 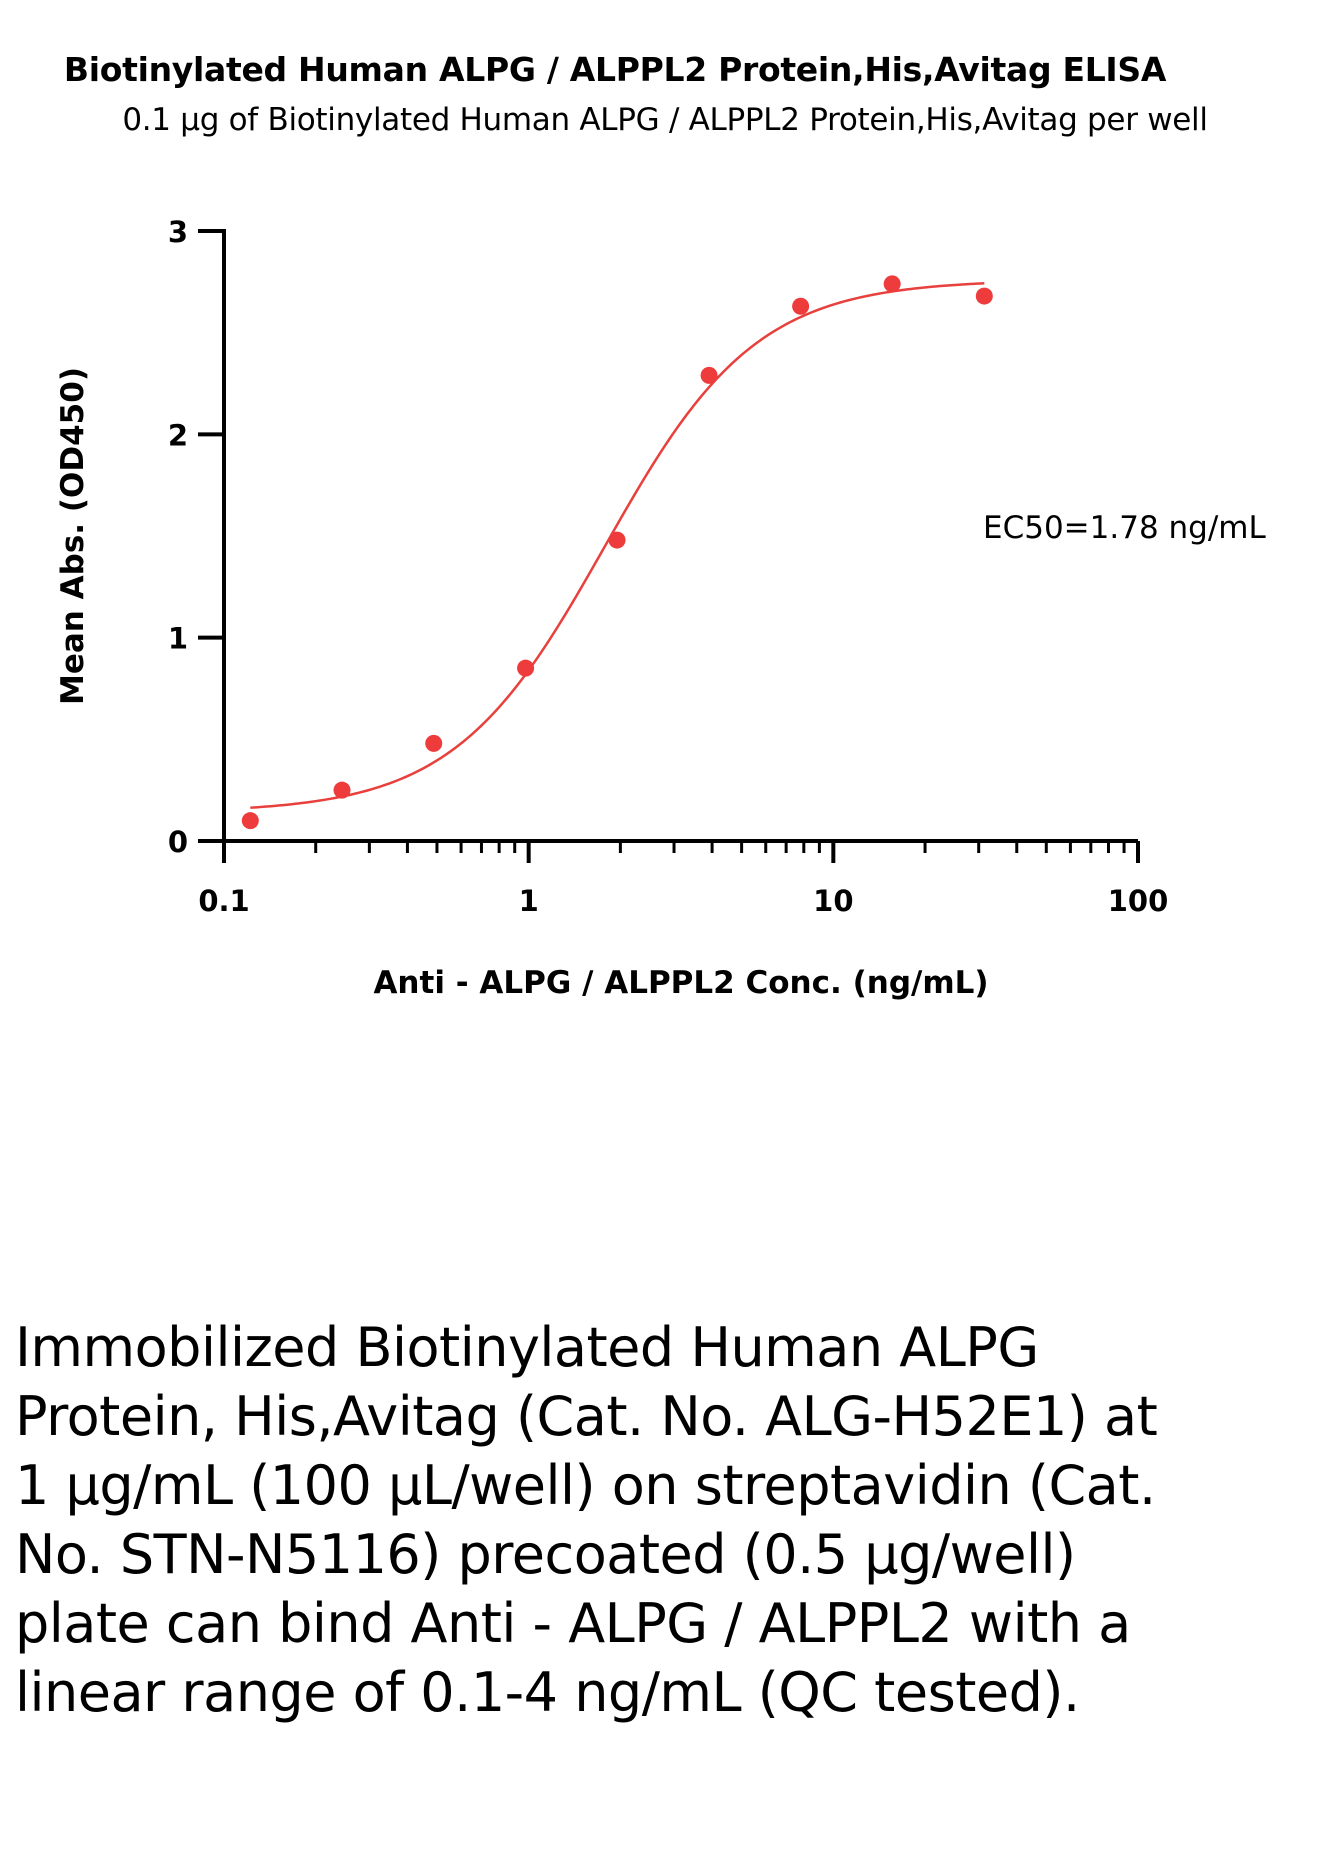 What do you see at coordinates (73, 536) in the screenshot?
I see `y-axis-title: Mean Abs. (OD450)` at bounding box center [73, 536].